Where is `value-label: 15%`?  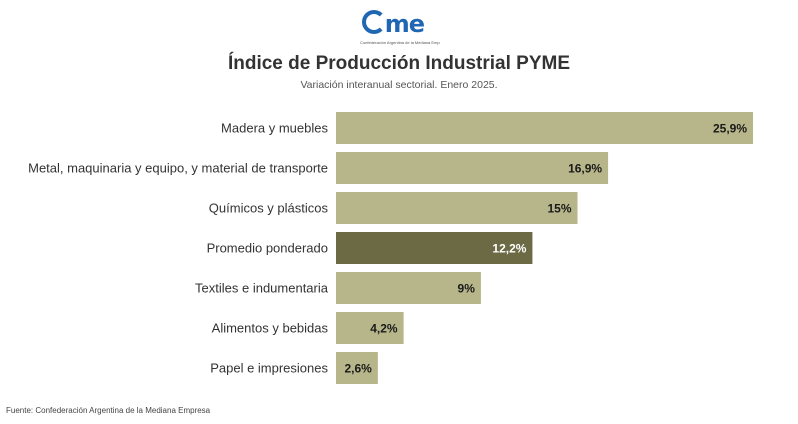
value-label: 15% is located at coordinates (559, 209).